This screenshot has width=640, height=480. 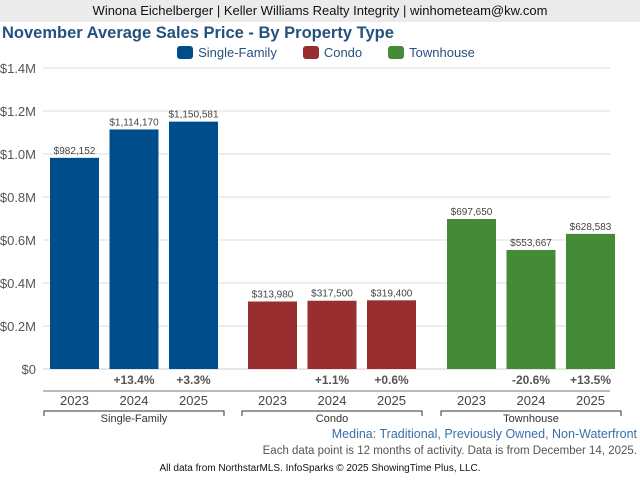 I want to click on y-tick-label: $0.6M, so click(x=18, y=240).